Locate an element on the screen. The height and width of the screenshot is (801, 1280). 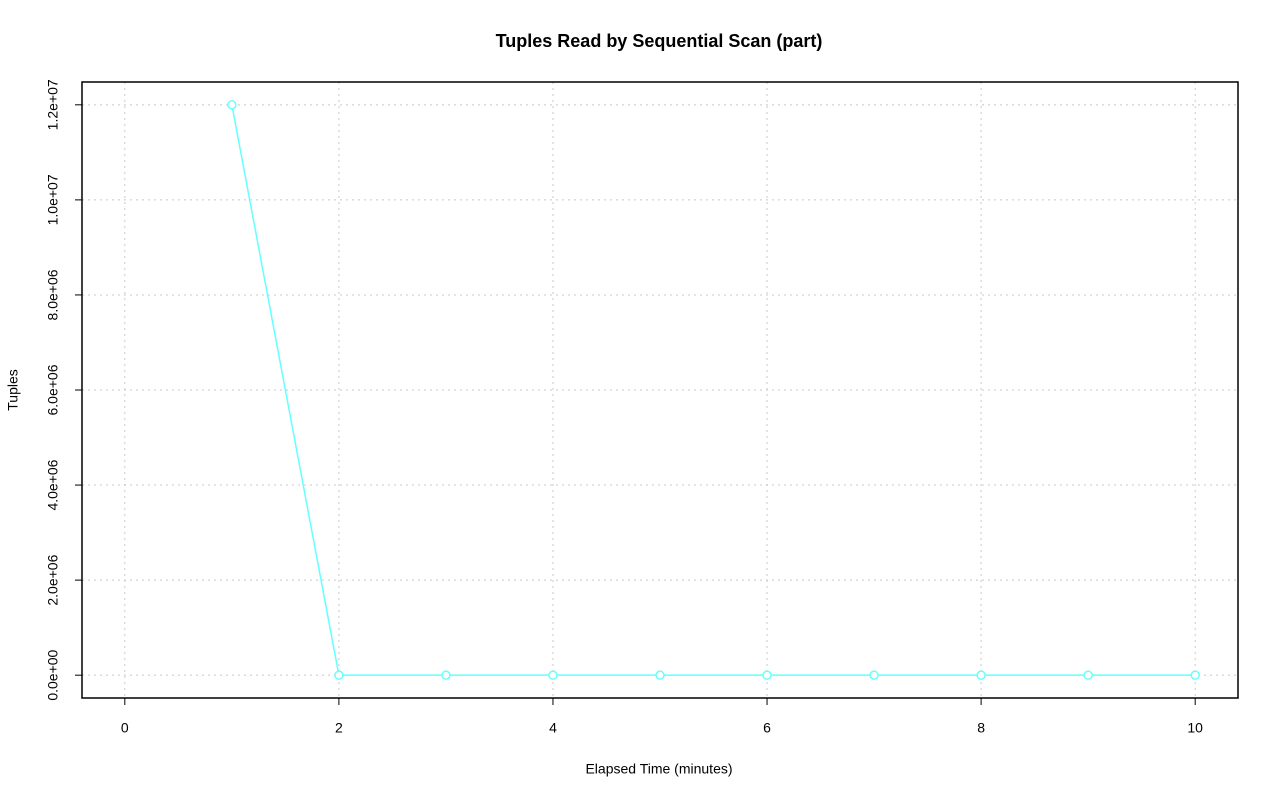
y-tick-label: 4.0e+06 is located at coordinates (53, 484).